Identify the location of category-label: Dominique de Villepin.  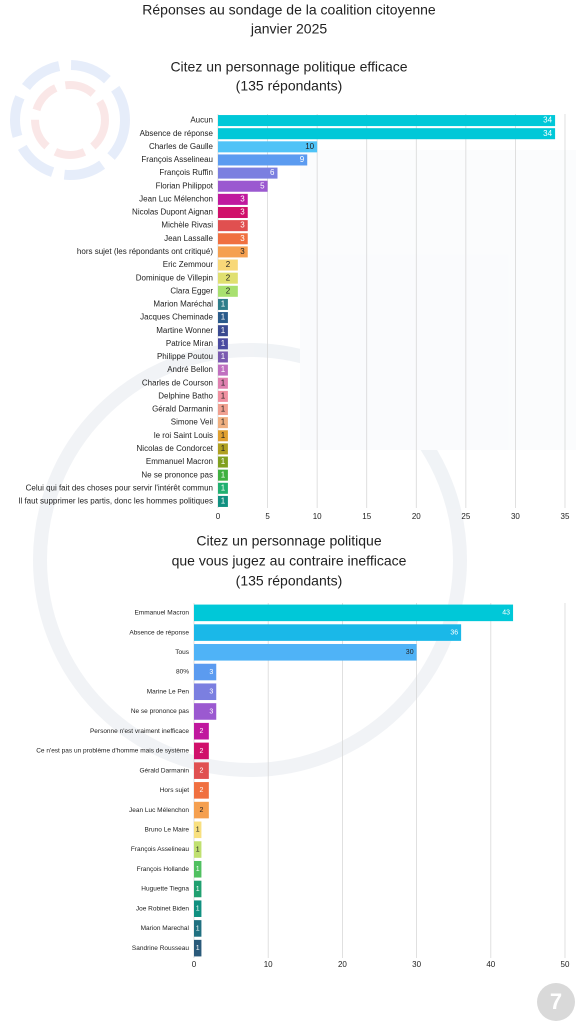
(174, 277).